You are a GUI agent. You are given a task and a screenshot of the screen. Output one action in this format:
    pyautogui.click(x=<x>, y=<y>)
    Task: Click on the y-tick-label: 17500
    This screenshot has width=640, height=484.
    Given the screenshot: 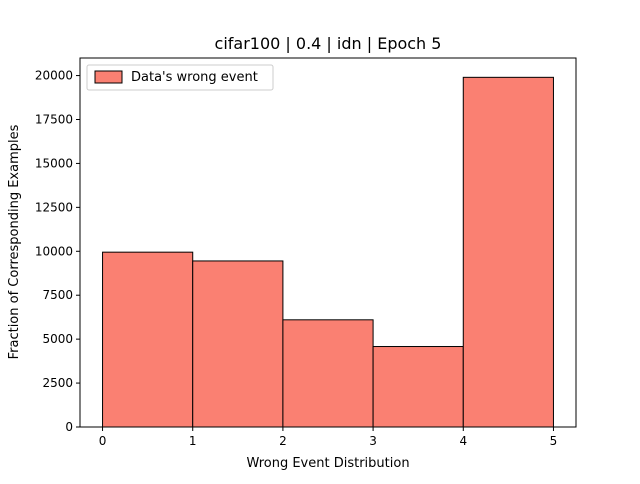 What is the action you would take?
    pyautogui.click(x=54, y=120)
    